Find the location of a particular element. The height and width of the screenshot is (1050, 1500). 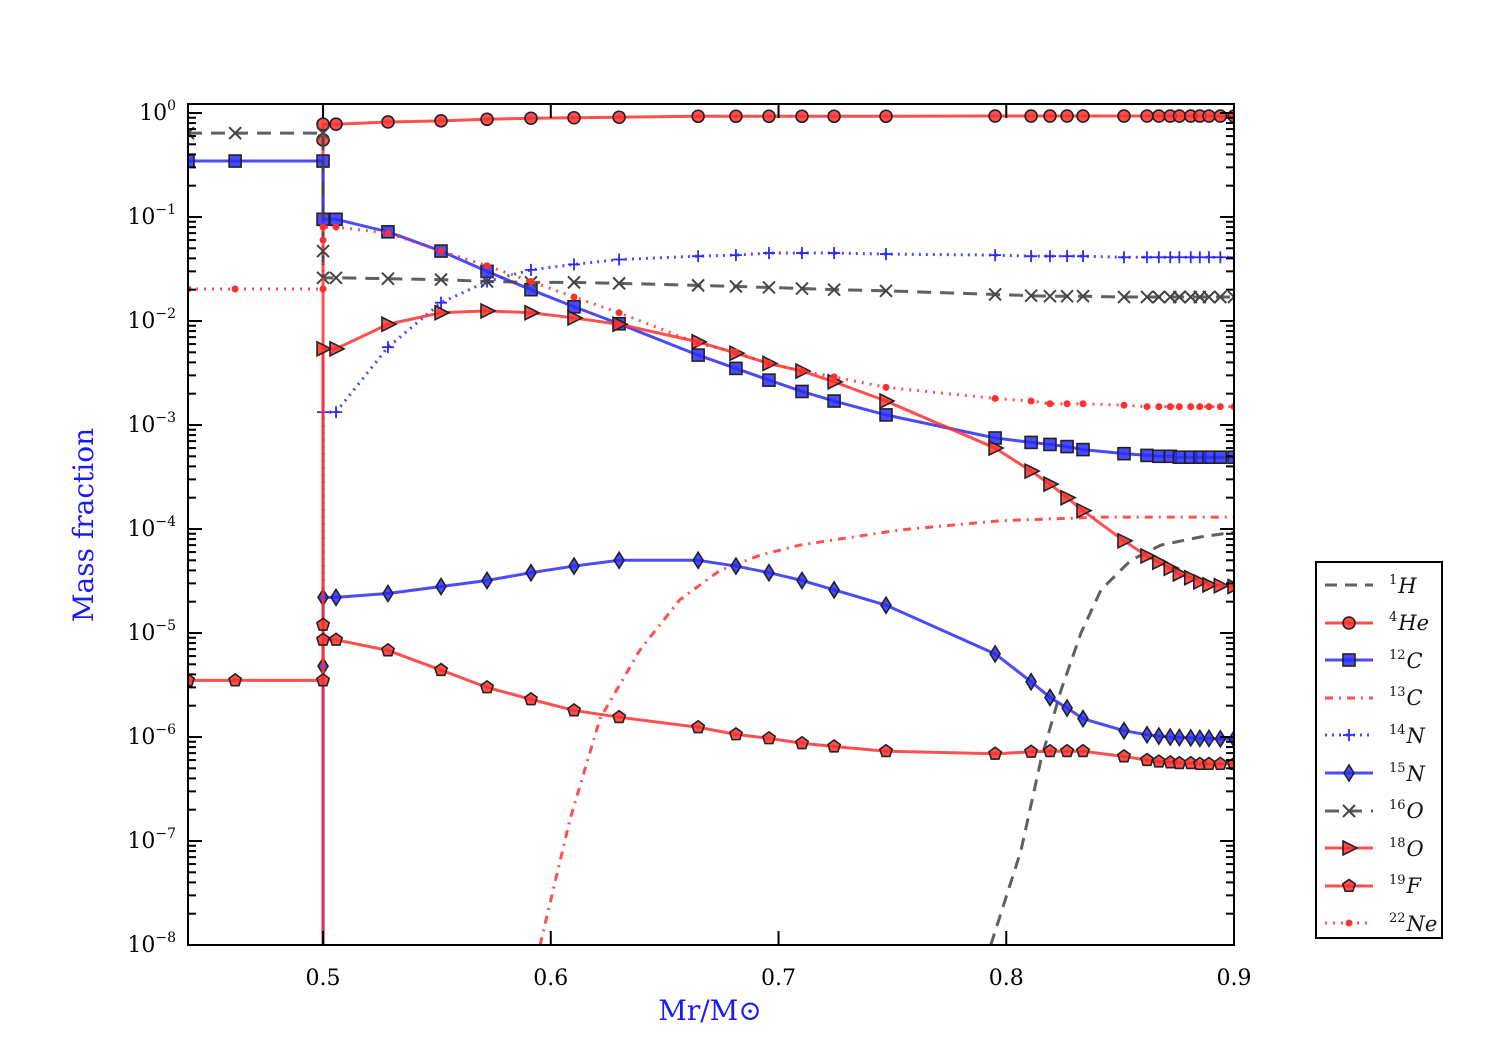

legend-entry-14n: 14N is located at coordinates (1374, 735).